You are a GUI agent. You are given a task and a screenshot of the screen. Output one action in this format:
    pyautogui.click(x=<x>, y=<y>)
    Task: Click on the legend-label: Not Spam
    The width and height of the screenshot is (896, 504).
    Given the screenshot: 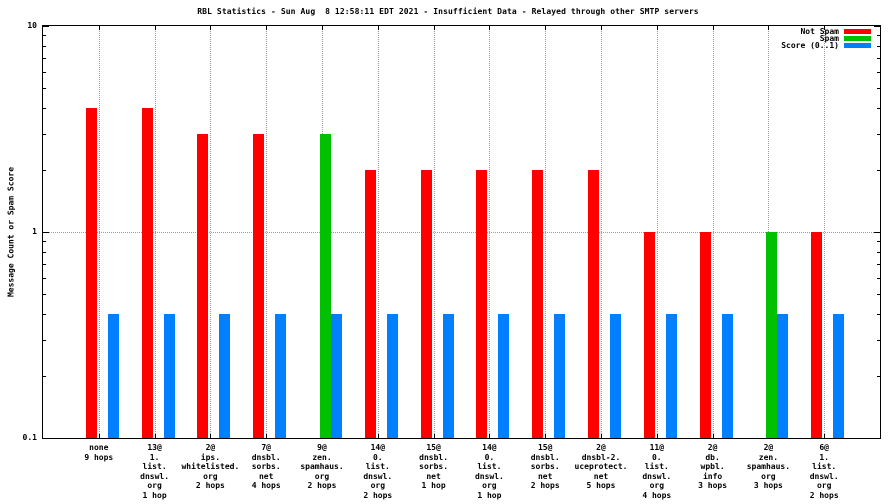 What is the action you would take?
    pyautogui.click(x=819, y=31)
    